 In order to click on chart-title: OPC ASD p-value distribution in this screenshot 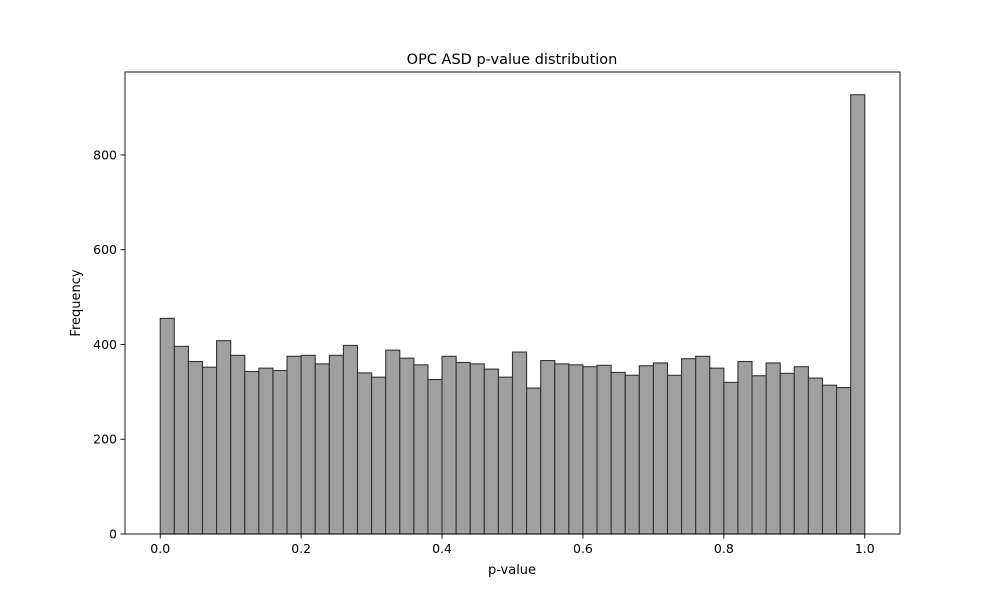, I will do `click(512, 60)`.